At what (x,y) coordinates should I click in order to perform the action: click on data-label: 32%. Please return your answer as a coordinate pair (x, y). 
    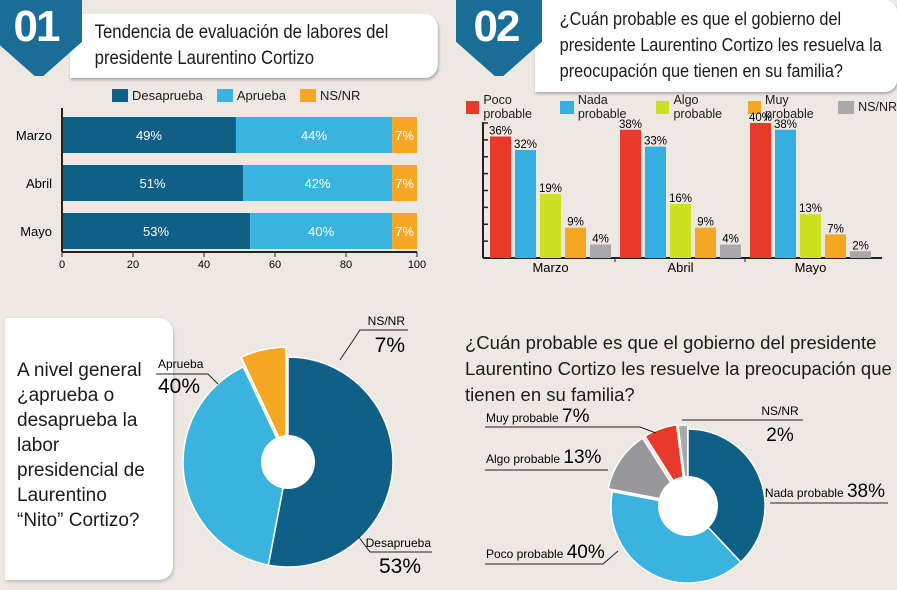
    Looking at the image, I should click on (525, 145).